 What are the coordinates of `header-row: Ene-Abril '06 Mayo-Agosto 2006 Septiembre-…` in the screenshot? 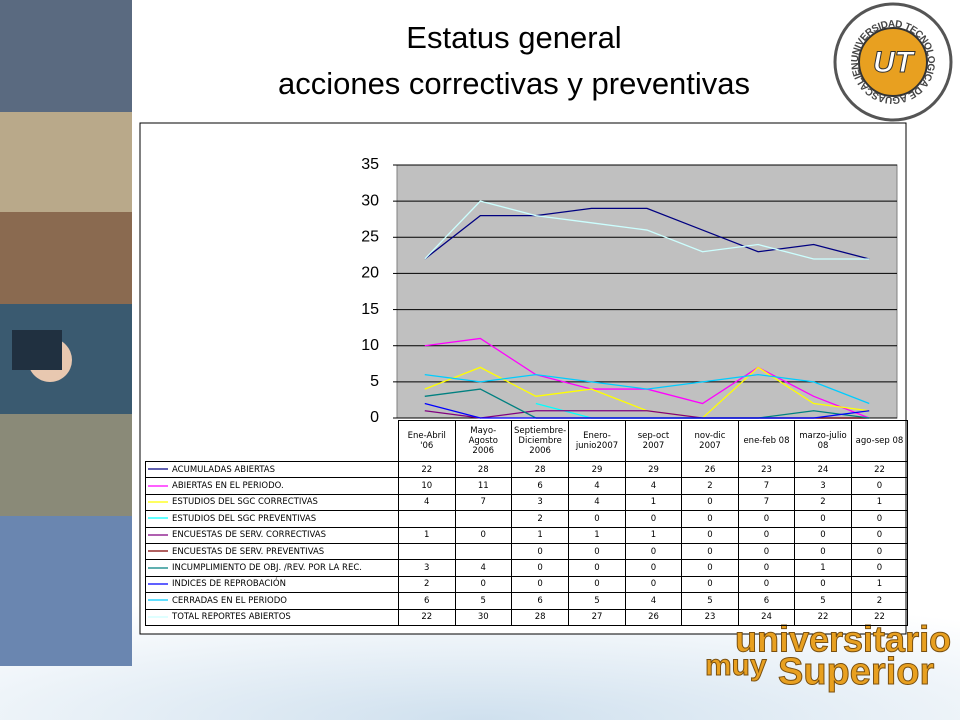 It's located at (527, 441).